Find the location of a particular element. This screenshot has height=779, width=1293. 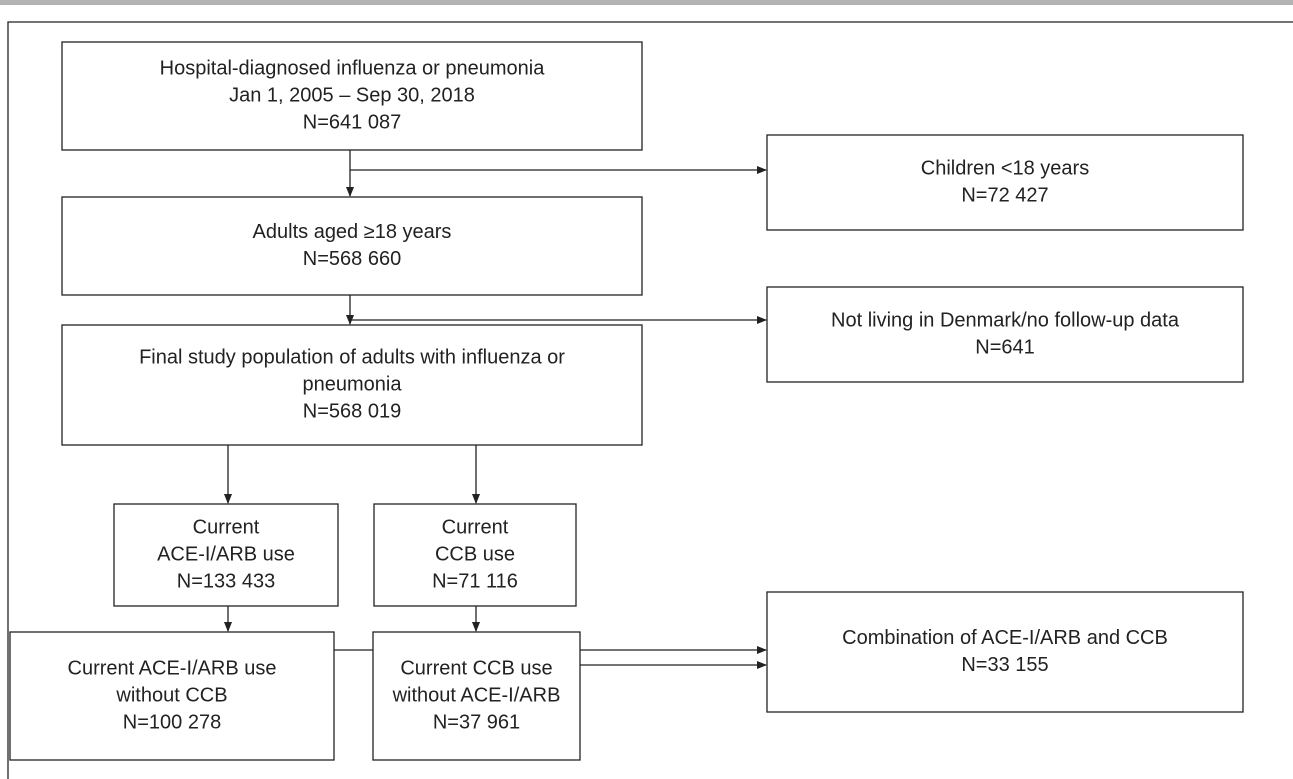

node-text: N=641 087 is located at coordinates (352, 122).